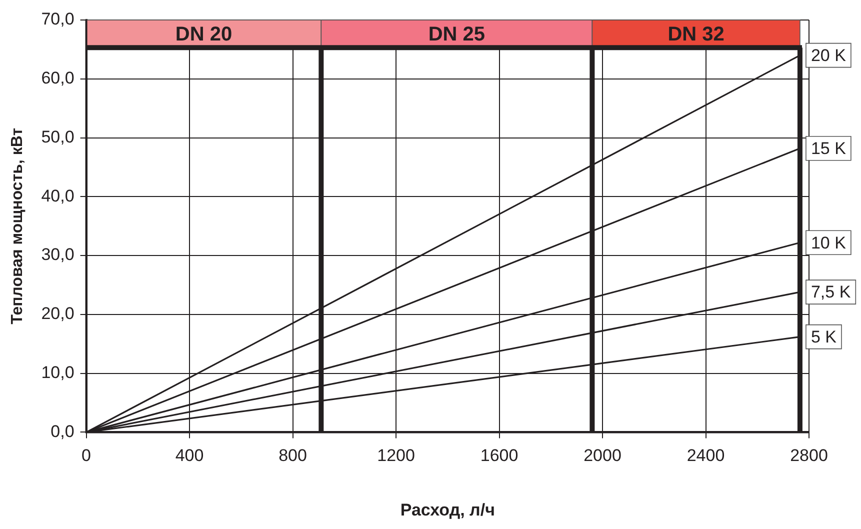 This screenshot has width=861, height=529. What do you see at coordinates (831, 292) in the screenshot?
I see `series-label: 7,5 K` at bounding box center [831, 292].